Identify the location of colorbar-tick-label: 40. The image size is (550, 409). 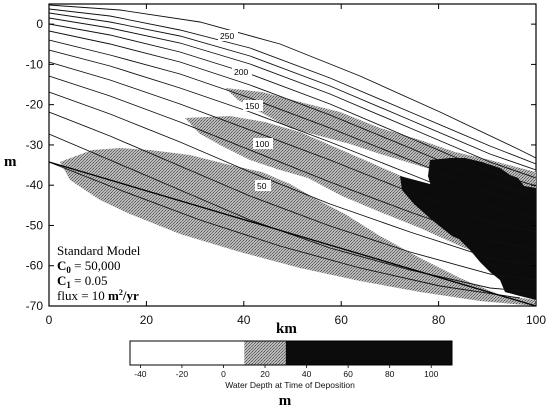
(307, 374).